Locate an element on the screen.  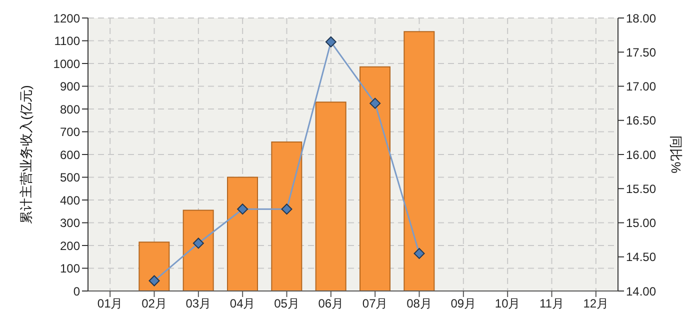
y-axis-title: 累计主营业务收入(亿元) is located at coordinates (26, 154).